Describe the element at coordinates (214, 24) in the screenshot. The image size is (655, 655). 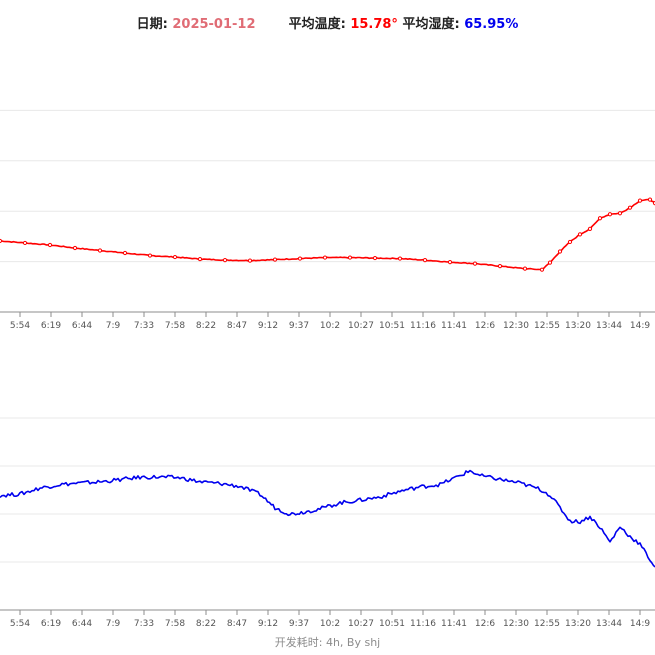
I see `date-value: 2025-01-12` at that location.